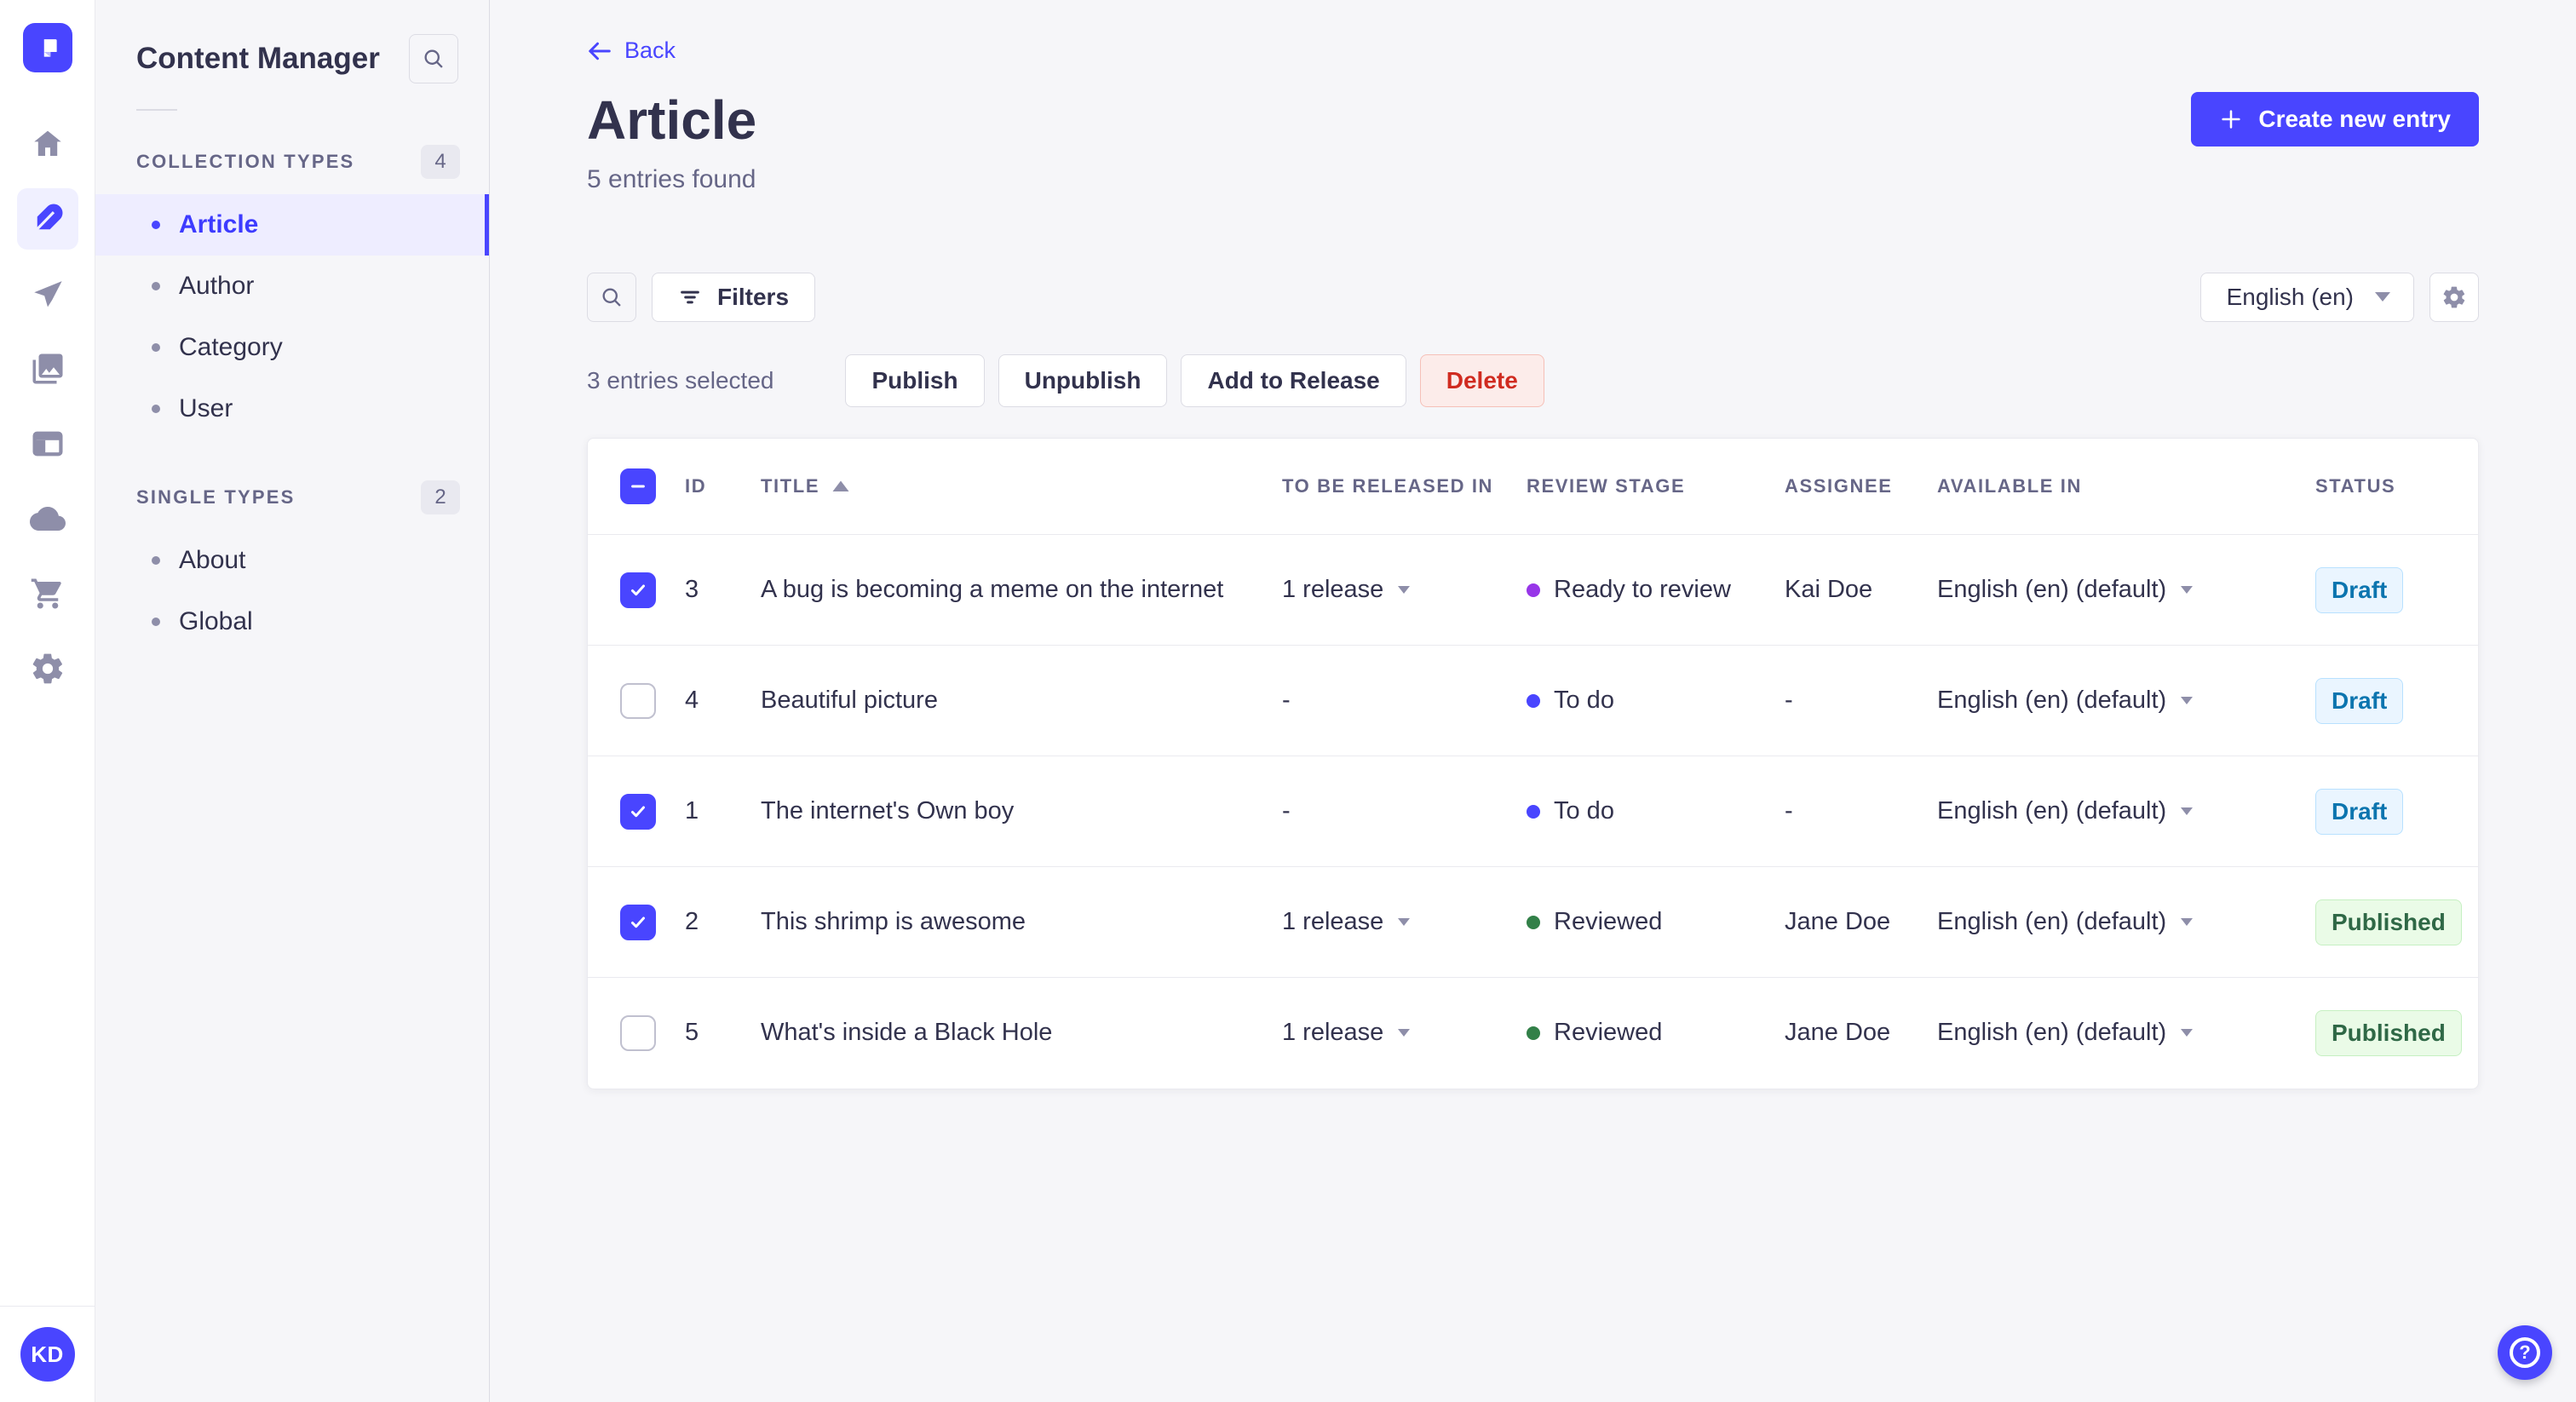 The image size is (2576, 1402). I want to click on sidebar-item-author: Author, so click(292, 286).